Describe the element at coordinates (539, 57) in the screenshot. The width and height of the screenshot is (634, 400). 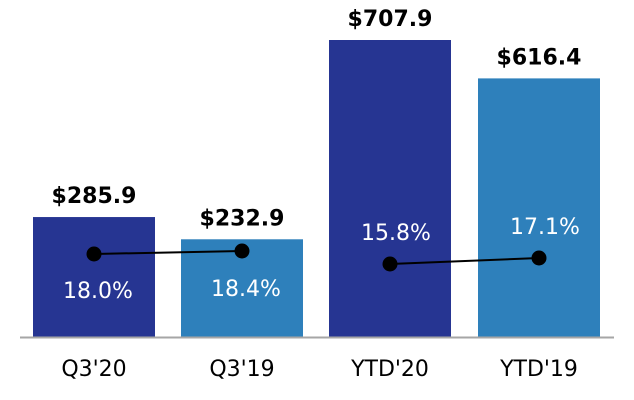
I see `value-label-3: $616.4` at that location.